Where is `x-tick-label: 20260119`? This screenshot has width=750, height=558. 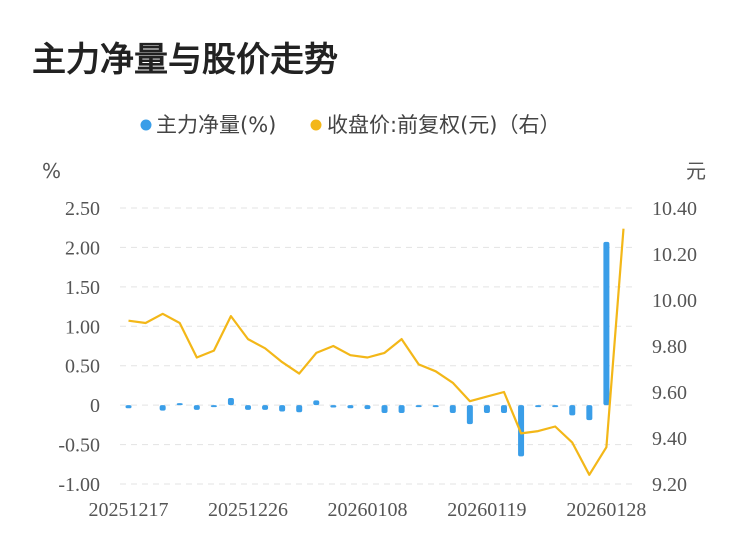 x-tick-label: 20260119 is located at coordinates (486, 510).